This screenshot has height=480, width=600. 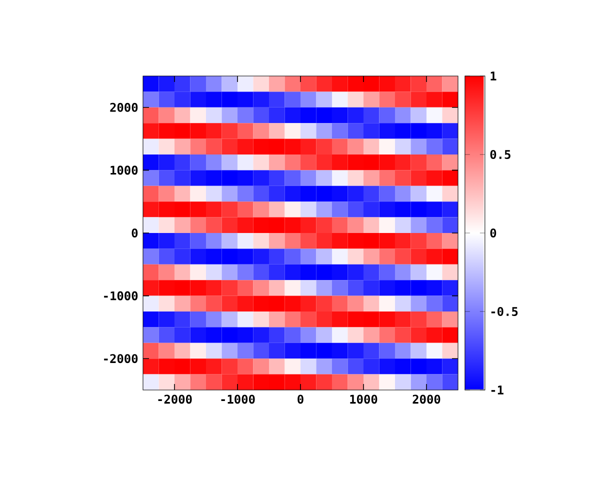 What do you see at coordinates (301, 399) in the screenshot?
I see `x-tick-label: 0` at bounding box center [301, 399].